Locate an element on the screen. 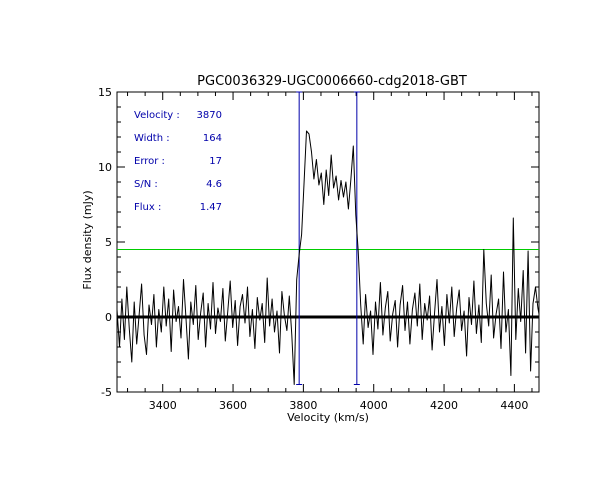 This screenshot has height=500, width=612. annotation-value: 17 is located at coordinates (215, 161).